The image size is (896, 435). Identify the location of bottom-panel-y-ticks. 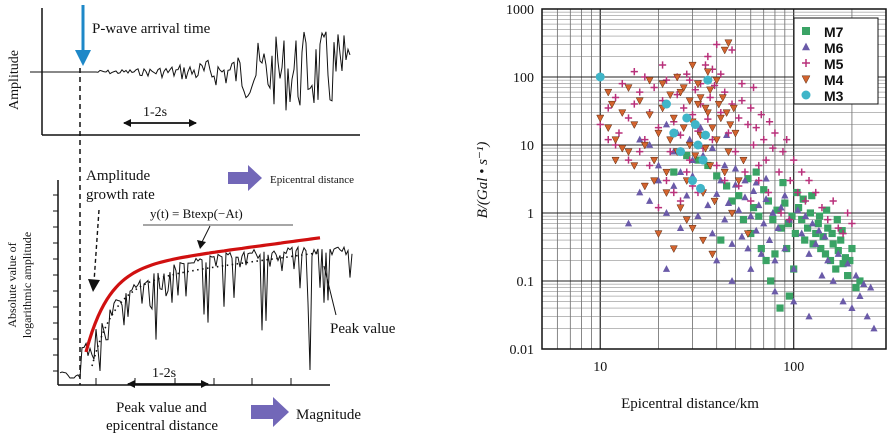
(55, 283).